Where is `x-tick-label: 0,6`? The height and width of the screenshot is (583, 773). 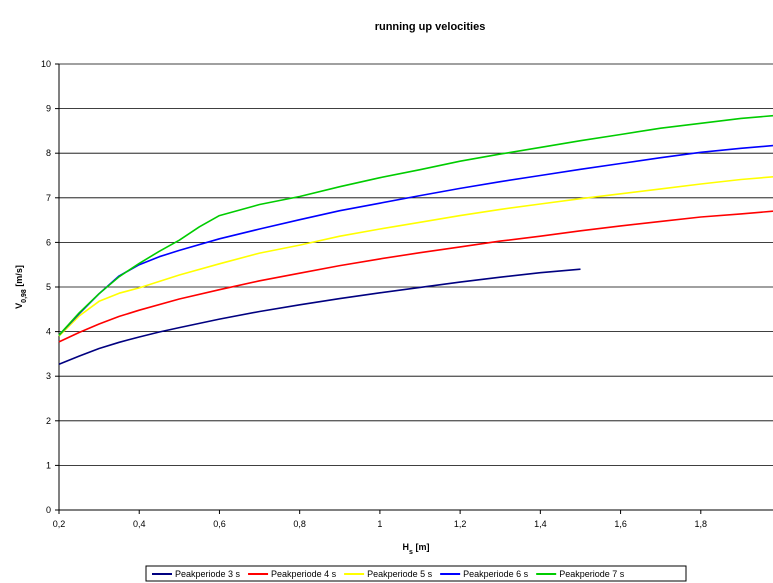
x-tick-label: 0,6 is located at coordinates (219, 524).